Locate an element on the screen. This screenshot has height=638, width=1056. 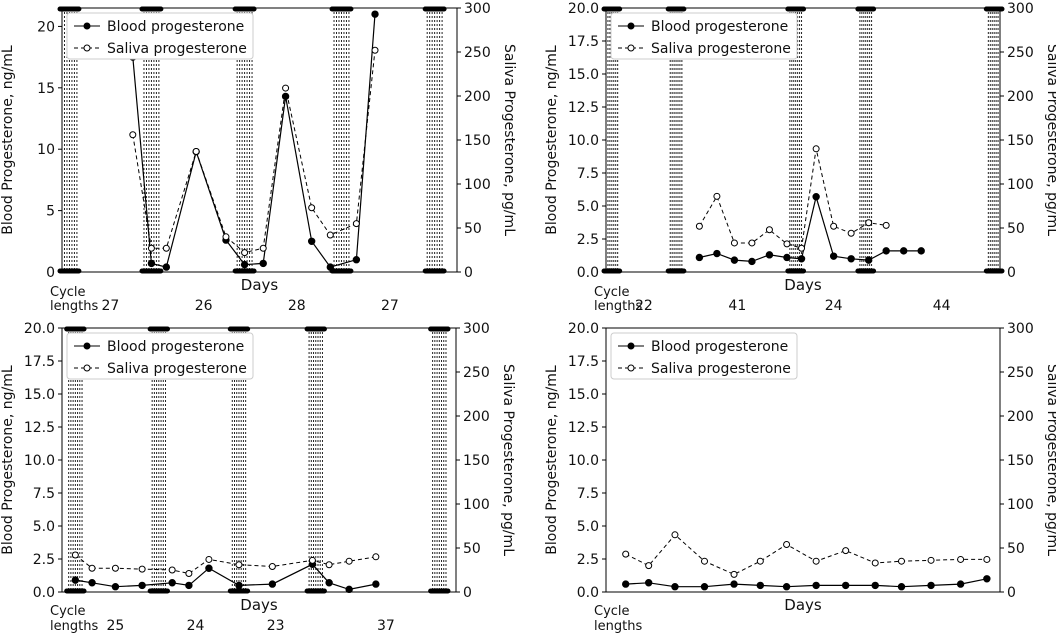
y-left-tick-label: 5.0 is located at coordinates (44, 527).